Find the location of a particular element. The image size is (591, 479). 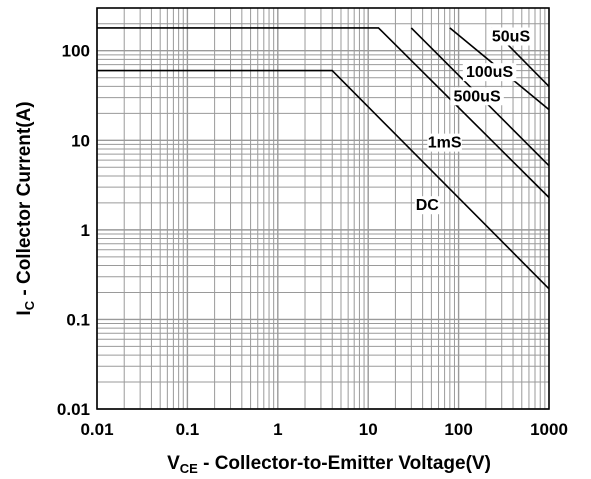

x-tick-label: 1 is located at coordinates (277, 429).